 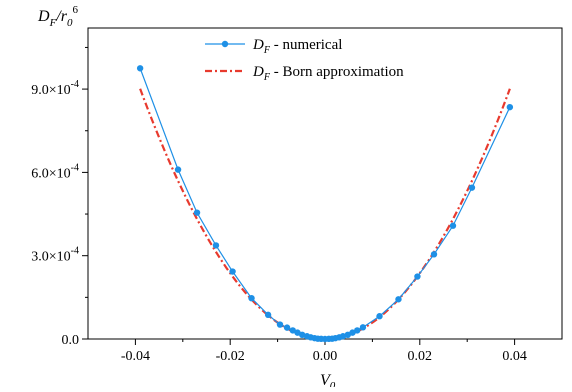 I want to click on legend-born-label: DF - Born approximation, so click(x=328, y=73).